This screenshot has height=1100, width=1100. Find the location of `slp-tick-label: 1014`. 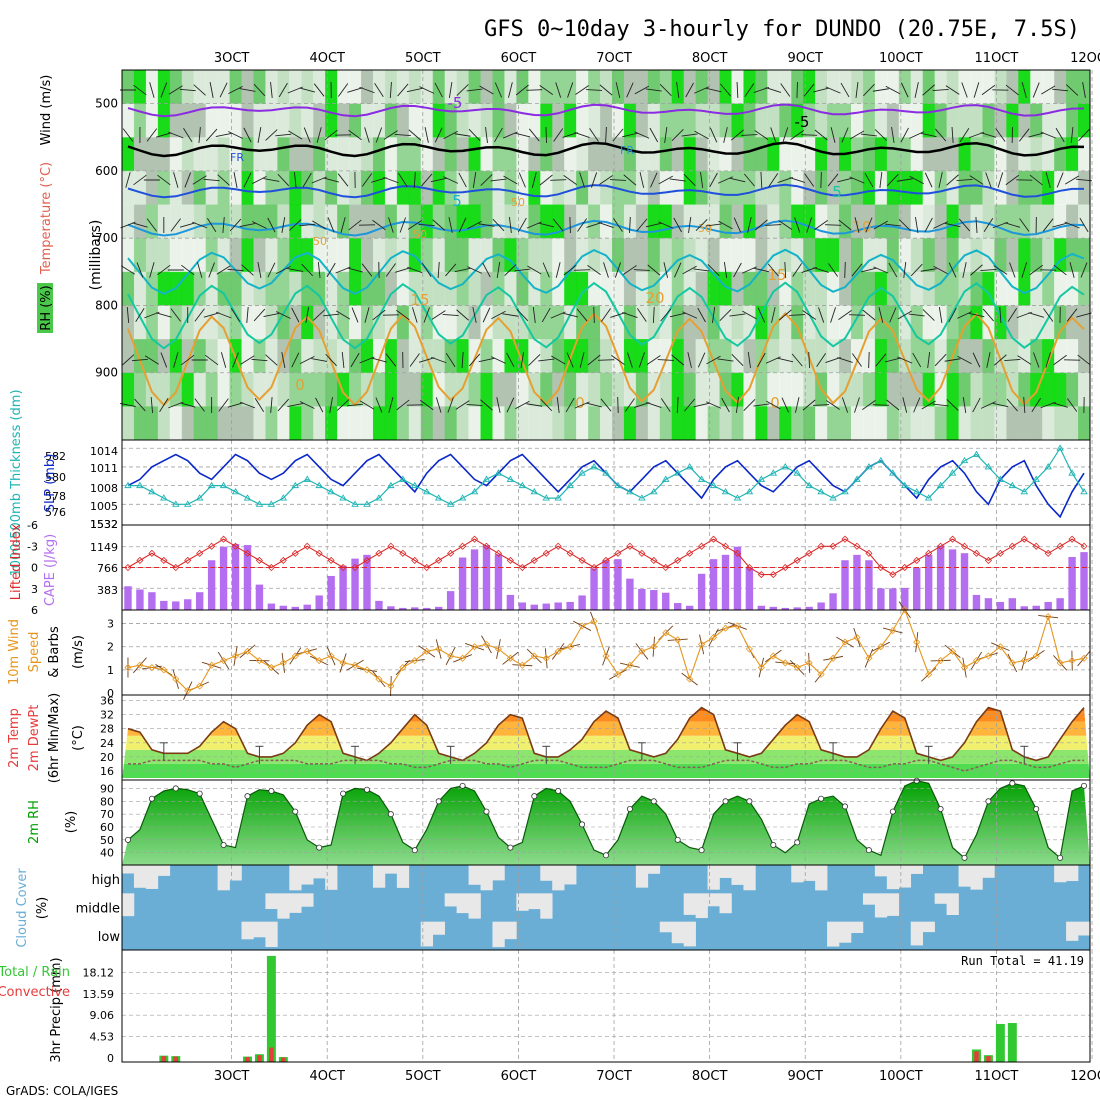

slp-tick-label: 1014 is located at coordinates (104, 451).